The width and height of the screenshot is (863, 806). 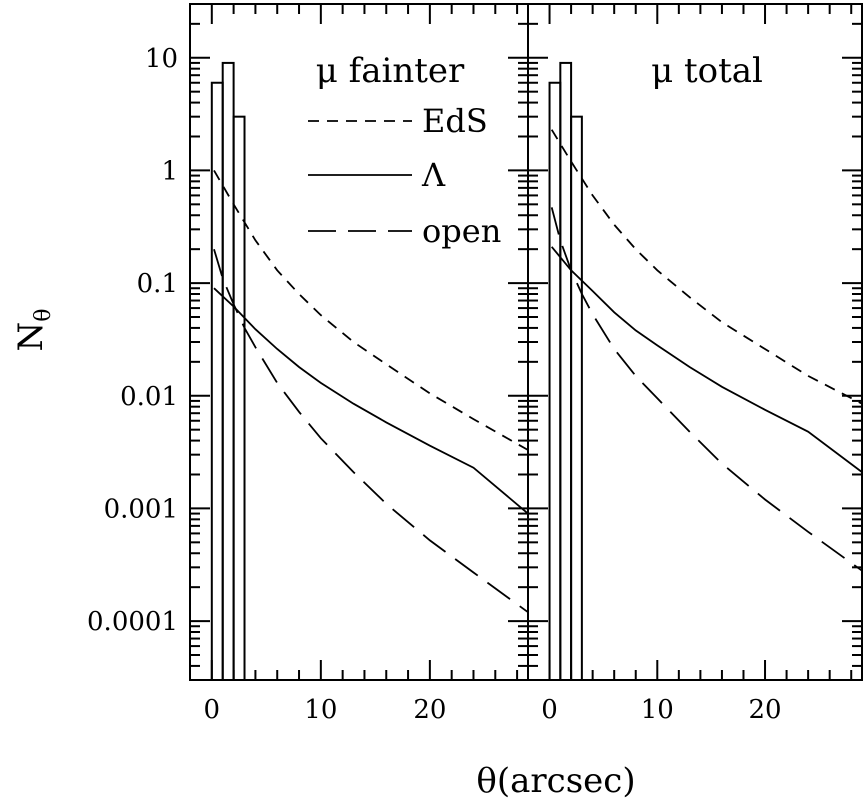 I want to click on y-tick-label: 0.001, so click(x=141, y=509).